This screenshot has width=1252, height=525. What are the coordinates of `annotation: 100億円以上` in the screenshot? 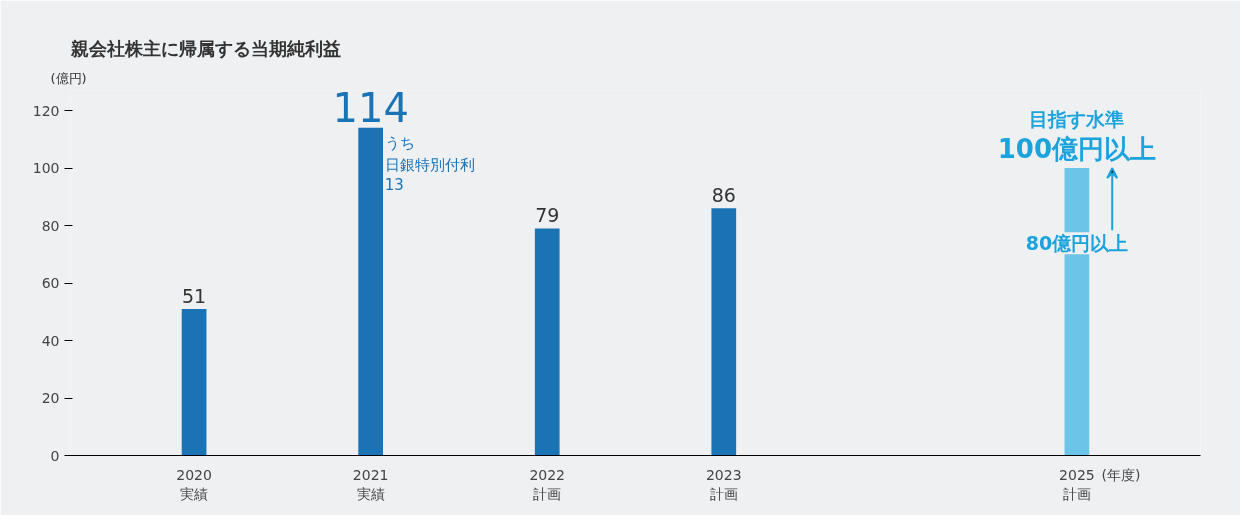 It's located at (1077, 149).